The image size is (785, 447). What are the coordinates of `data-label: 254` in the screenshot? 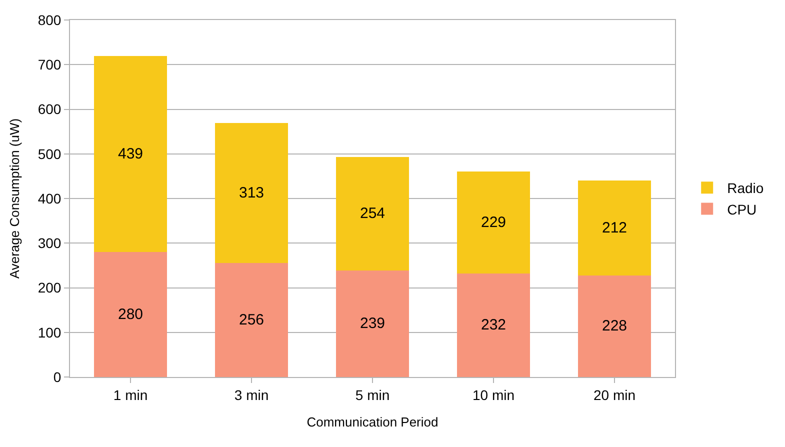 It's located at (373, 213).